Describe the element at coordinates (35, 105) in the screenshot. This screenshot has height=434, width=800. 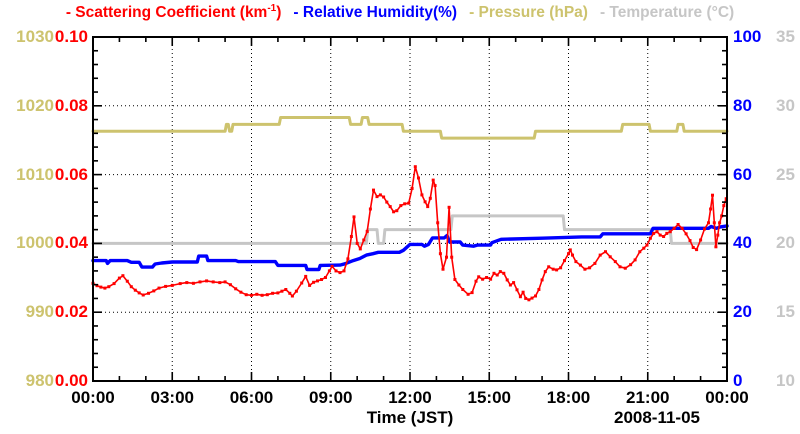
I see `tick-label-pressure: 1020` at that location.